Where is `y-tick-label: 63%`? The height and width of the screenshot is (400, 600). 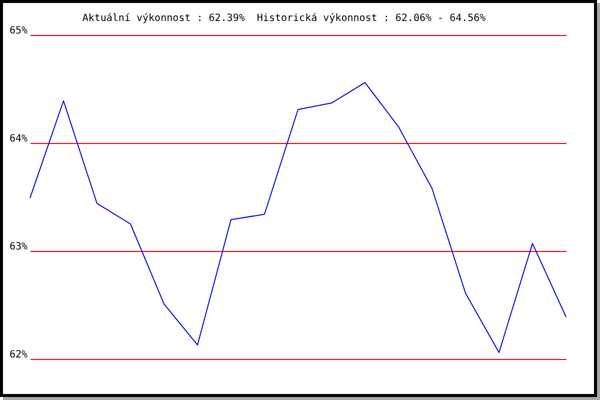 y-tick-label: 63% is located at coordinates (18, 247).